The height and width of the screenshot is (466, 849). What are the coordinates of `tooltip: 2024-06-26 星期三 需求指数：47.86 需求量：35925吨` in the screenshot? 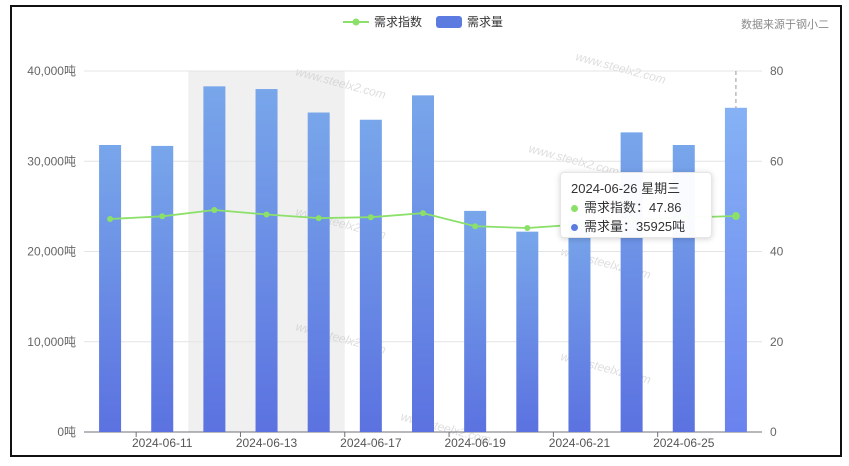 It's located at (636, 205).